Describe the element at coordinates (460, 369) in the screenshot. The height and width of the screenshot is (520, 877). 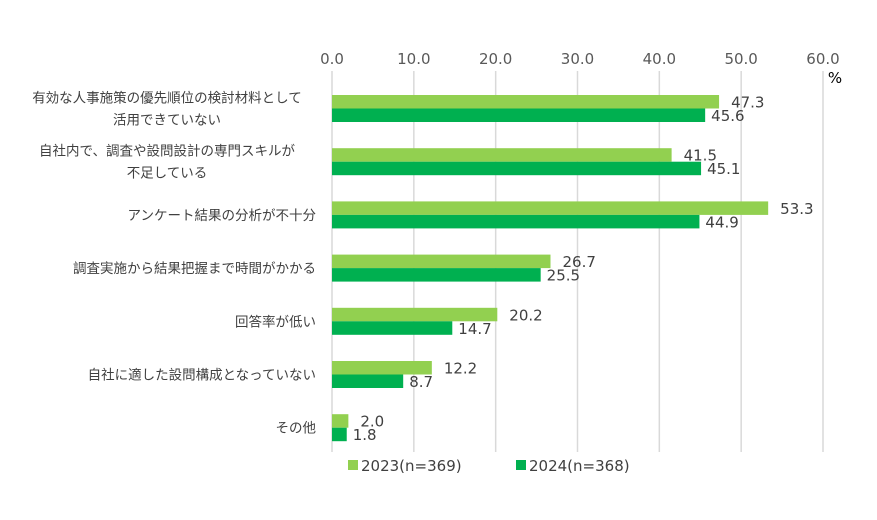
I see `data-label: 12.2` at that location.